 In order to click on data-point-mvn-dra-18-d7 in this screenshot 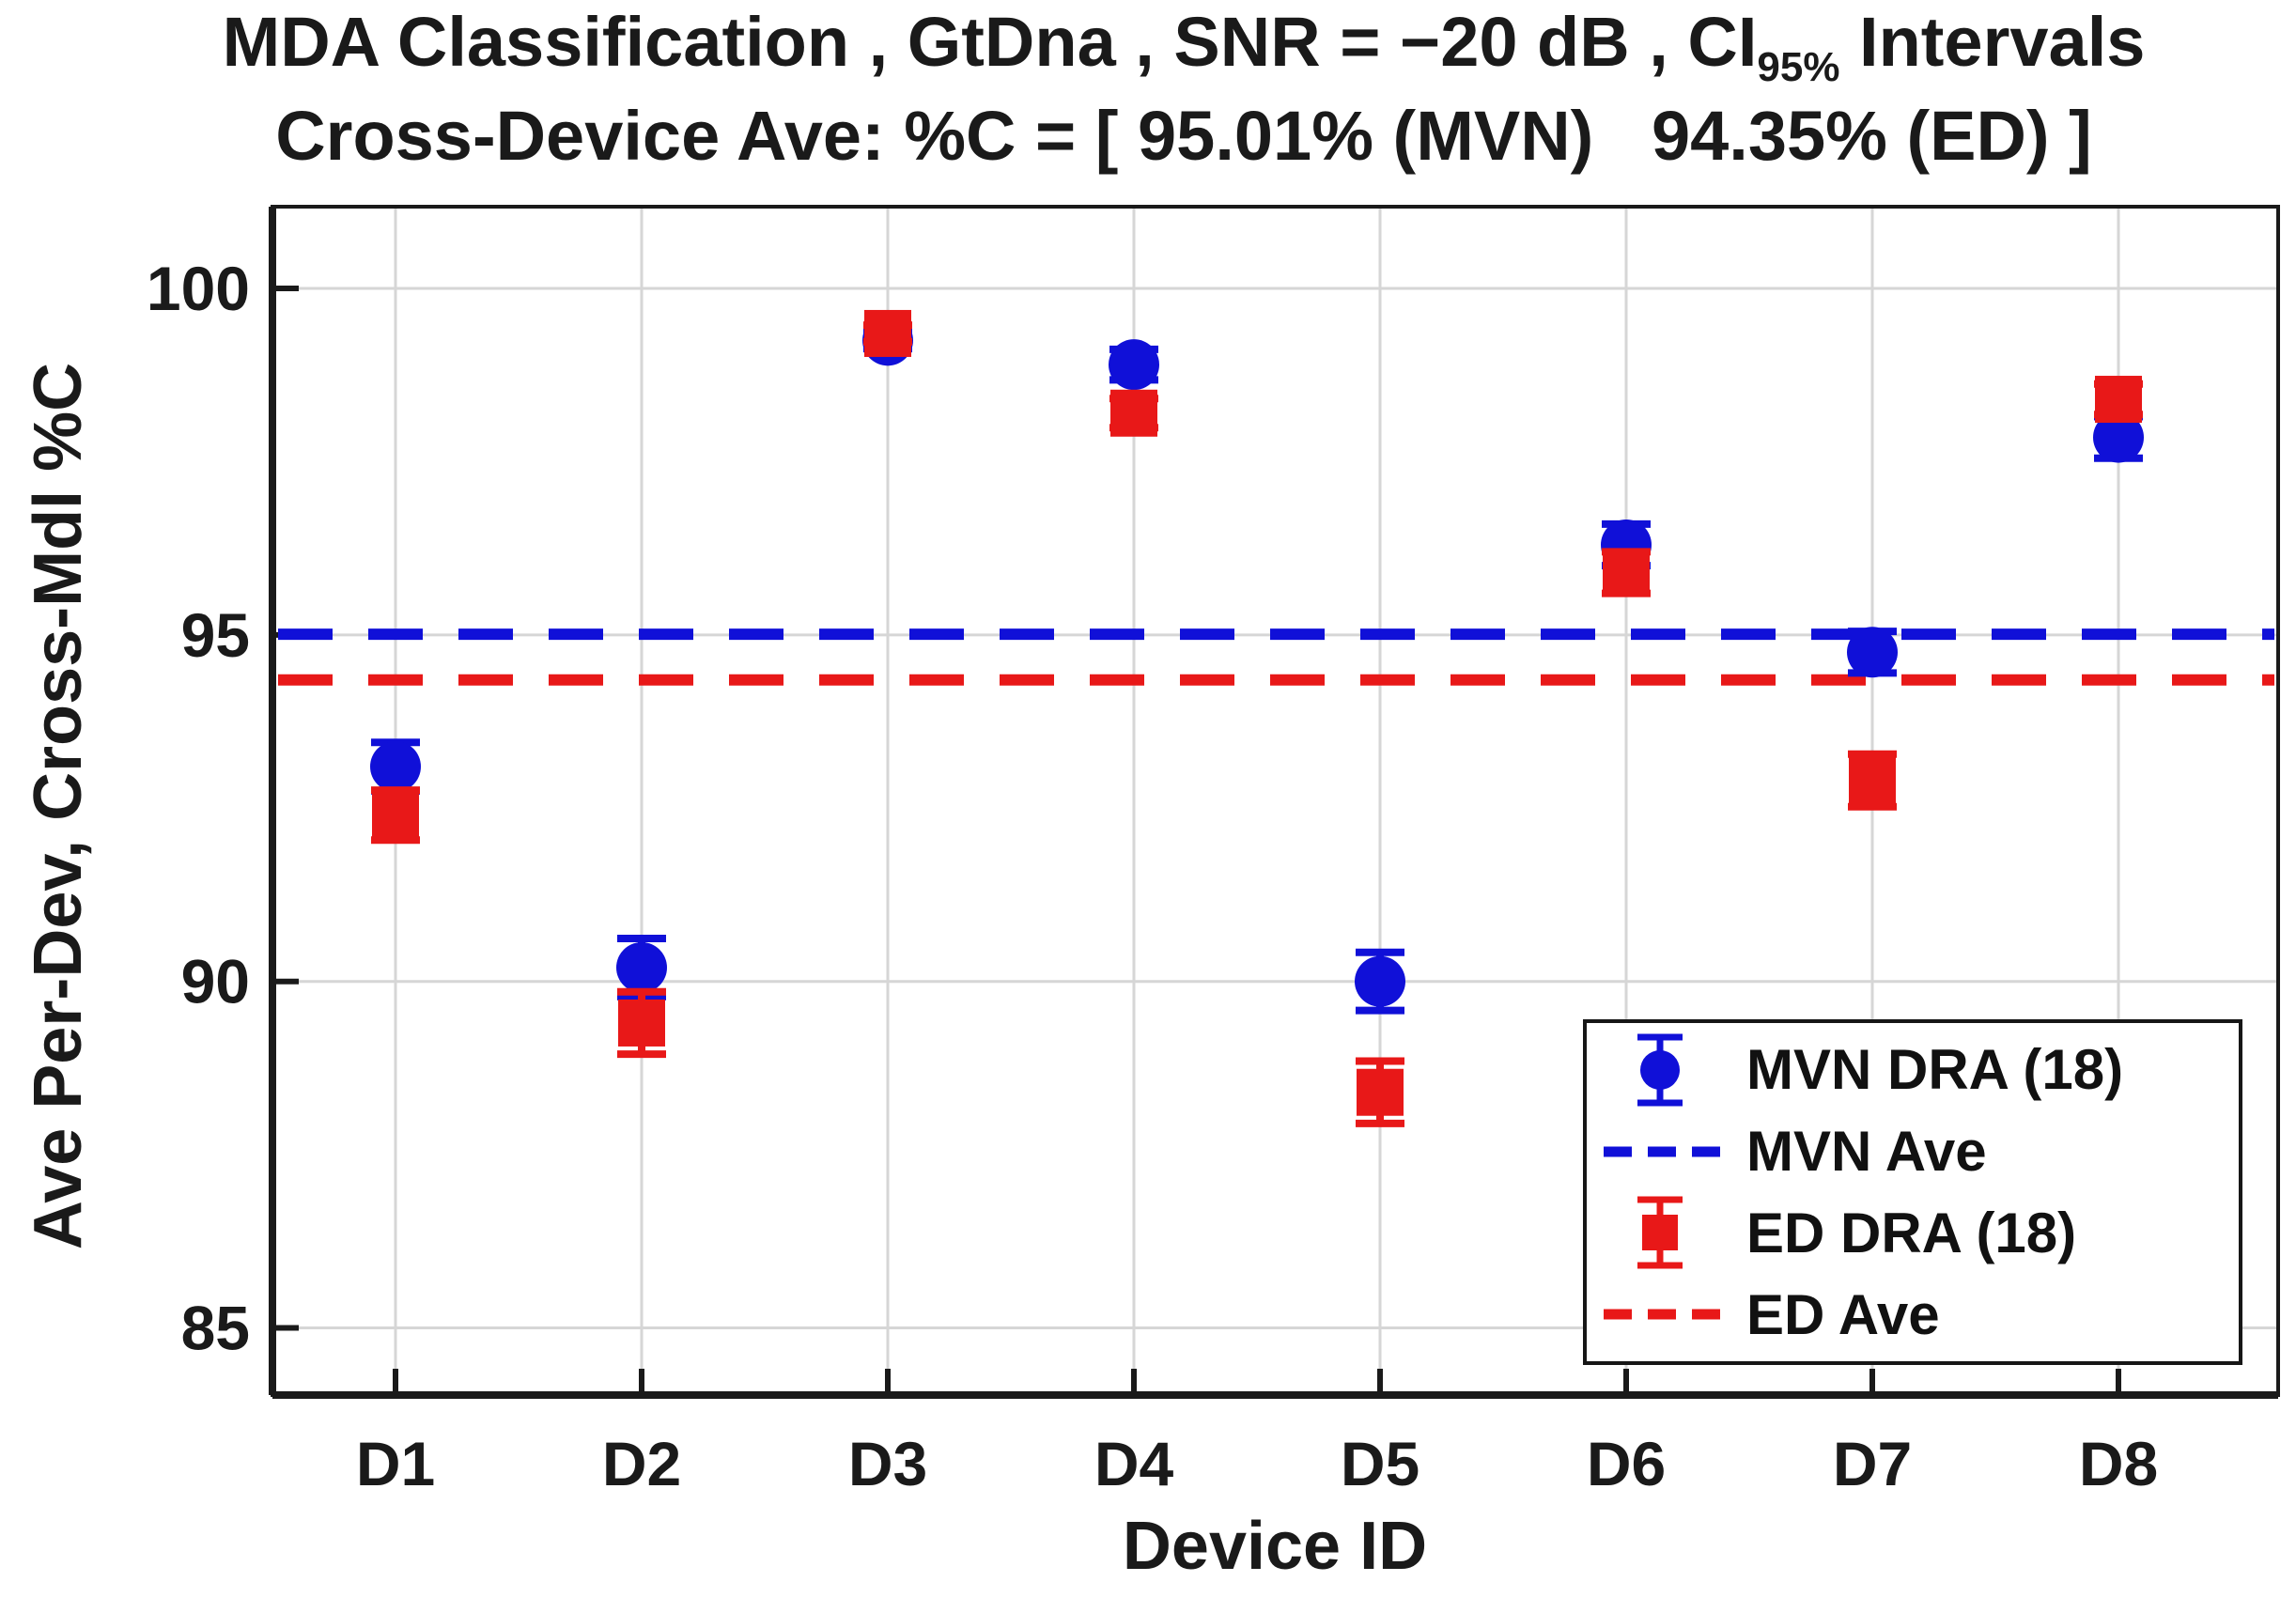, I will do `click(1872, 652)`.